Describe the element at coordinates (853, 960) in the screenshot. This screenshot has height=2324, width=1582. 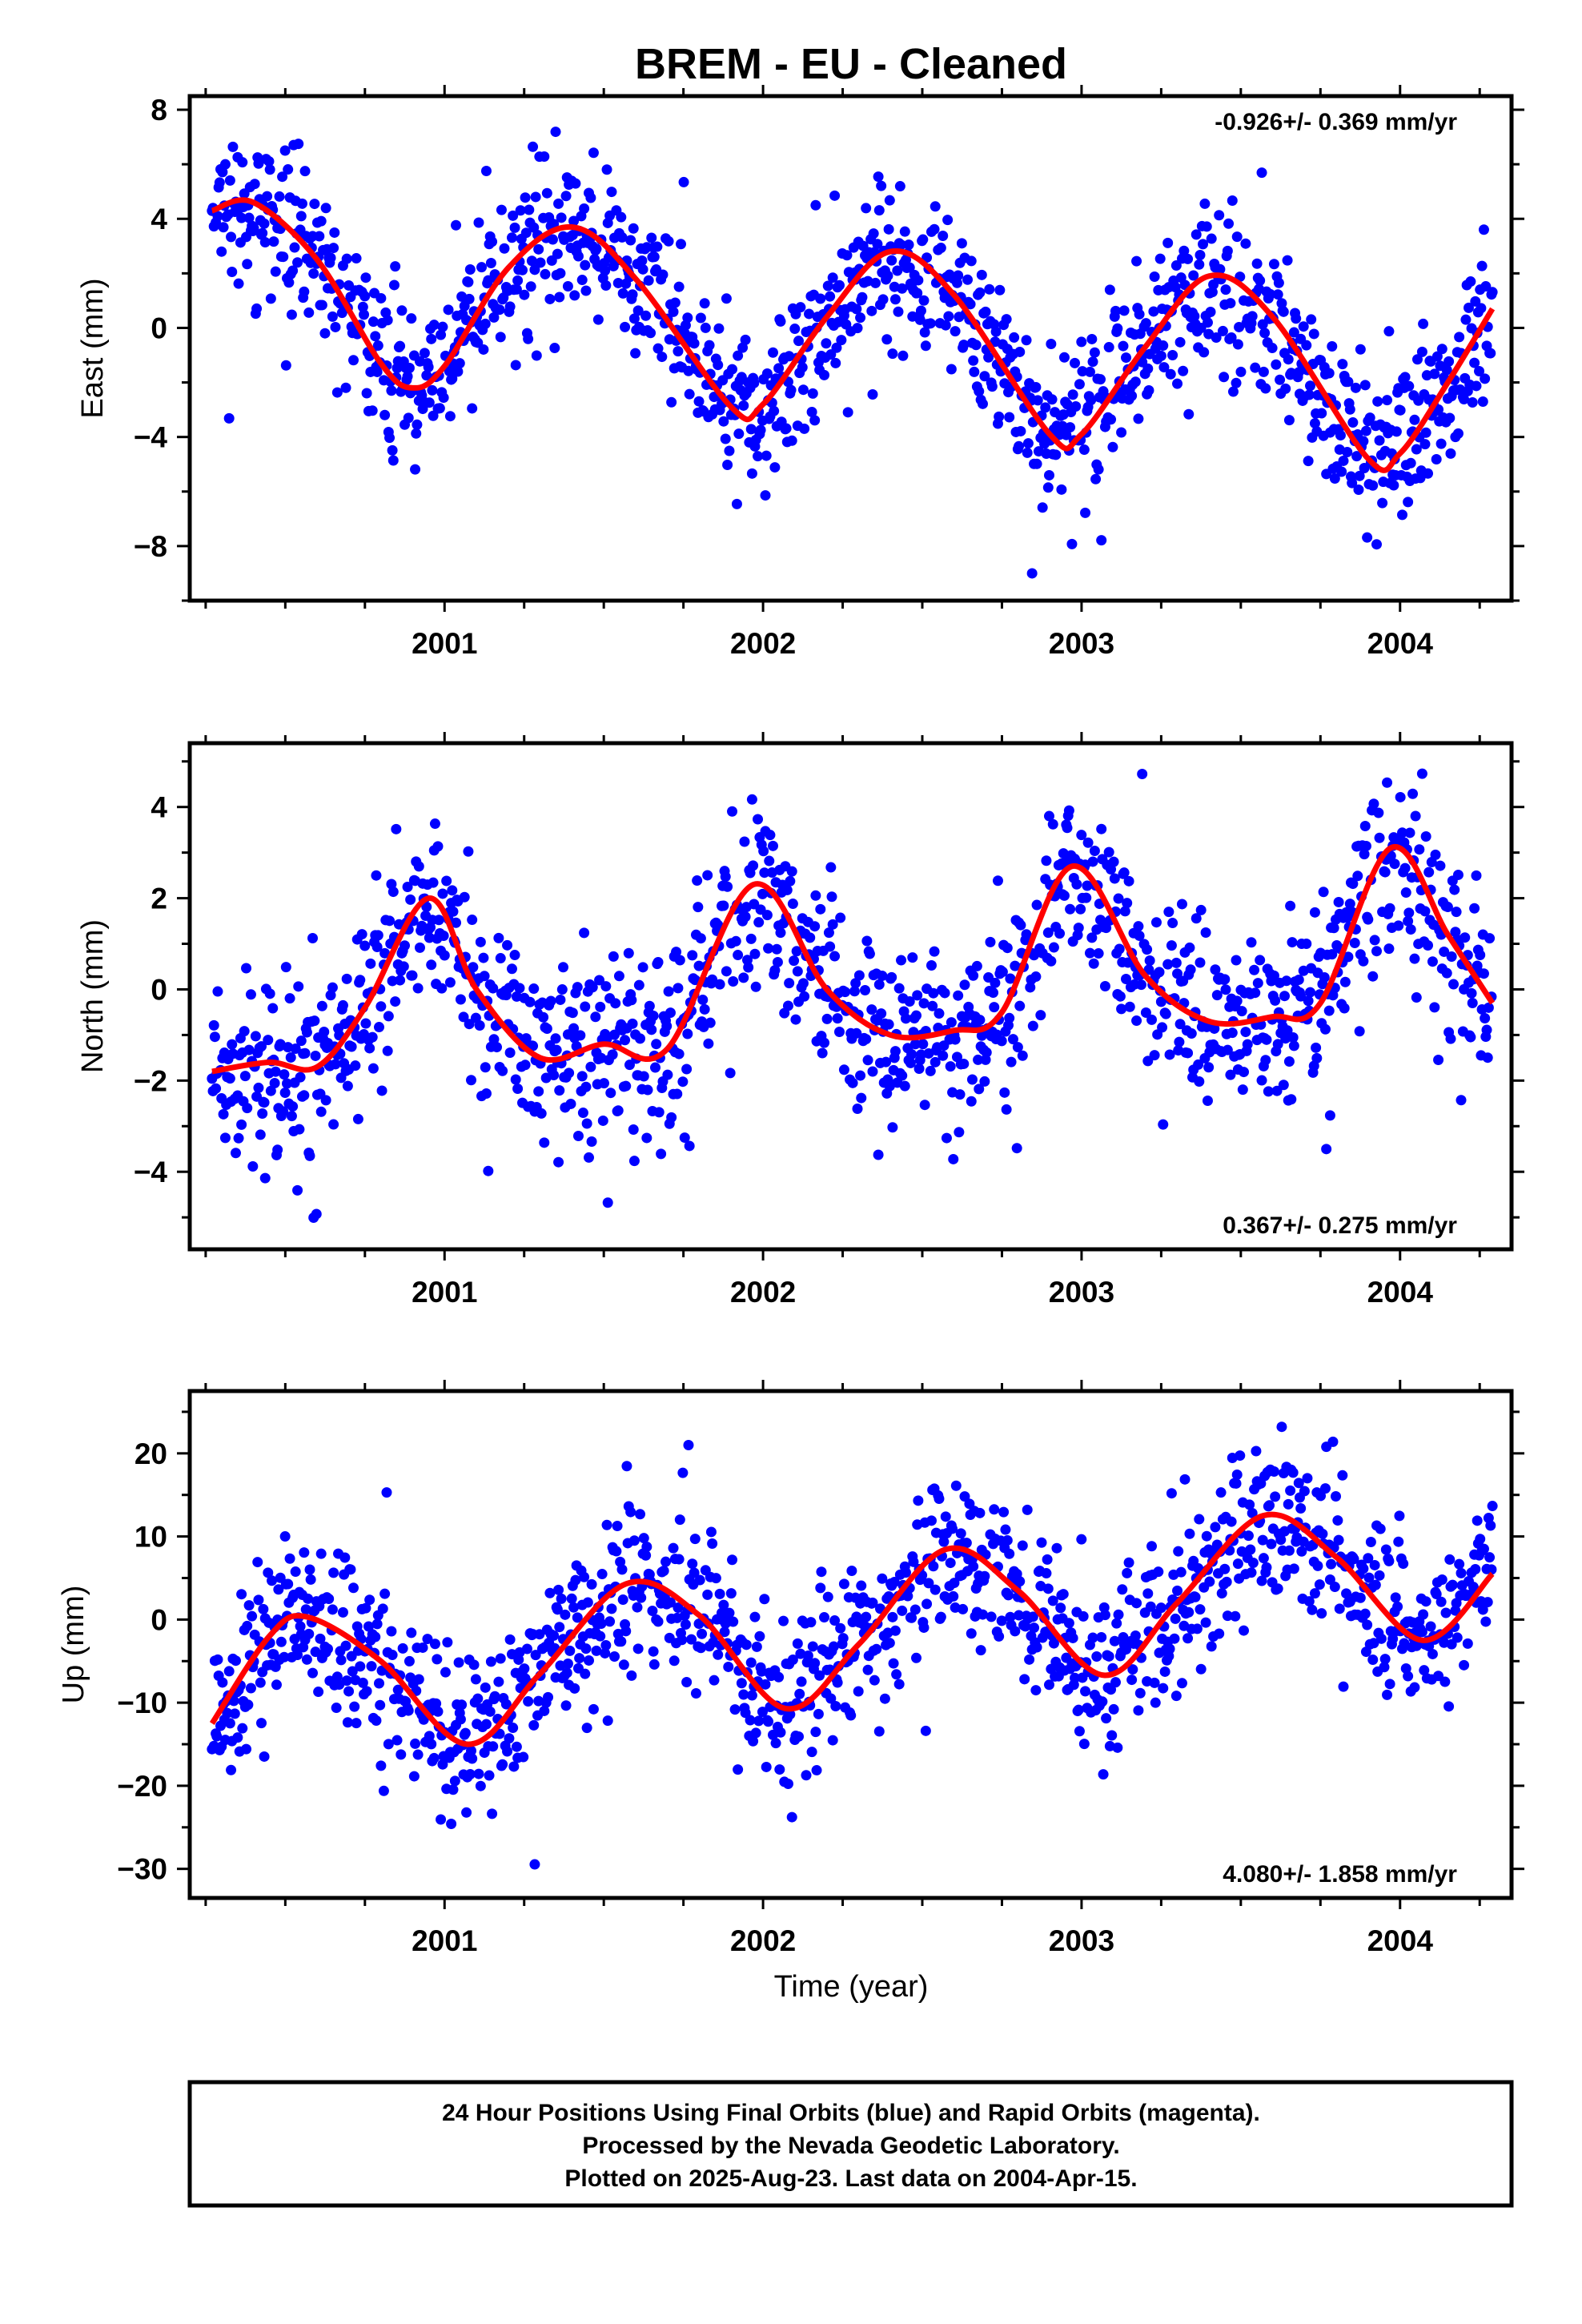
I see `north-fit-curve` at that location.